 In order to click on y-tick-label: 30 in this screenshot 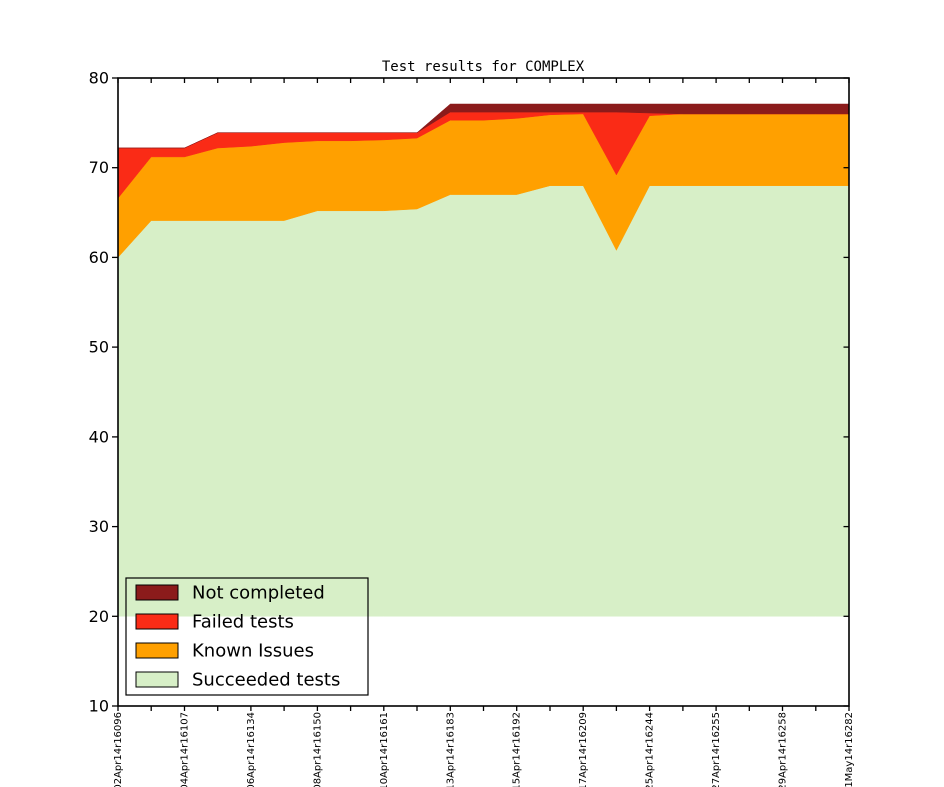, I will do `click(99, 526)`.